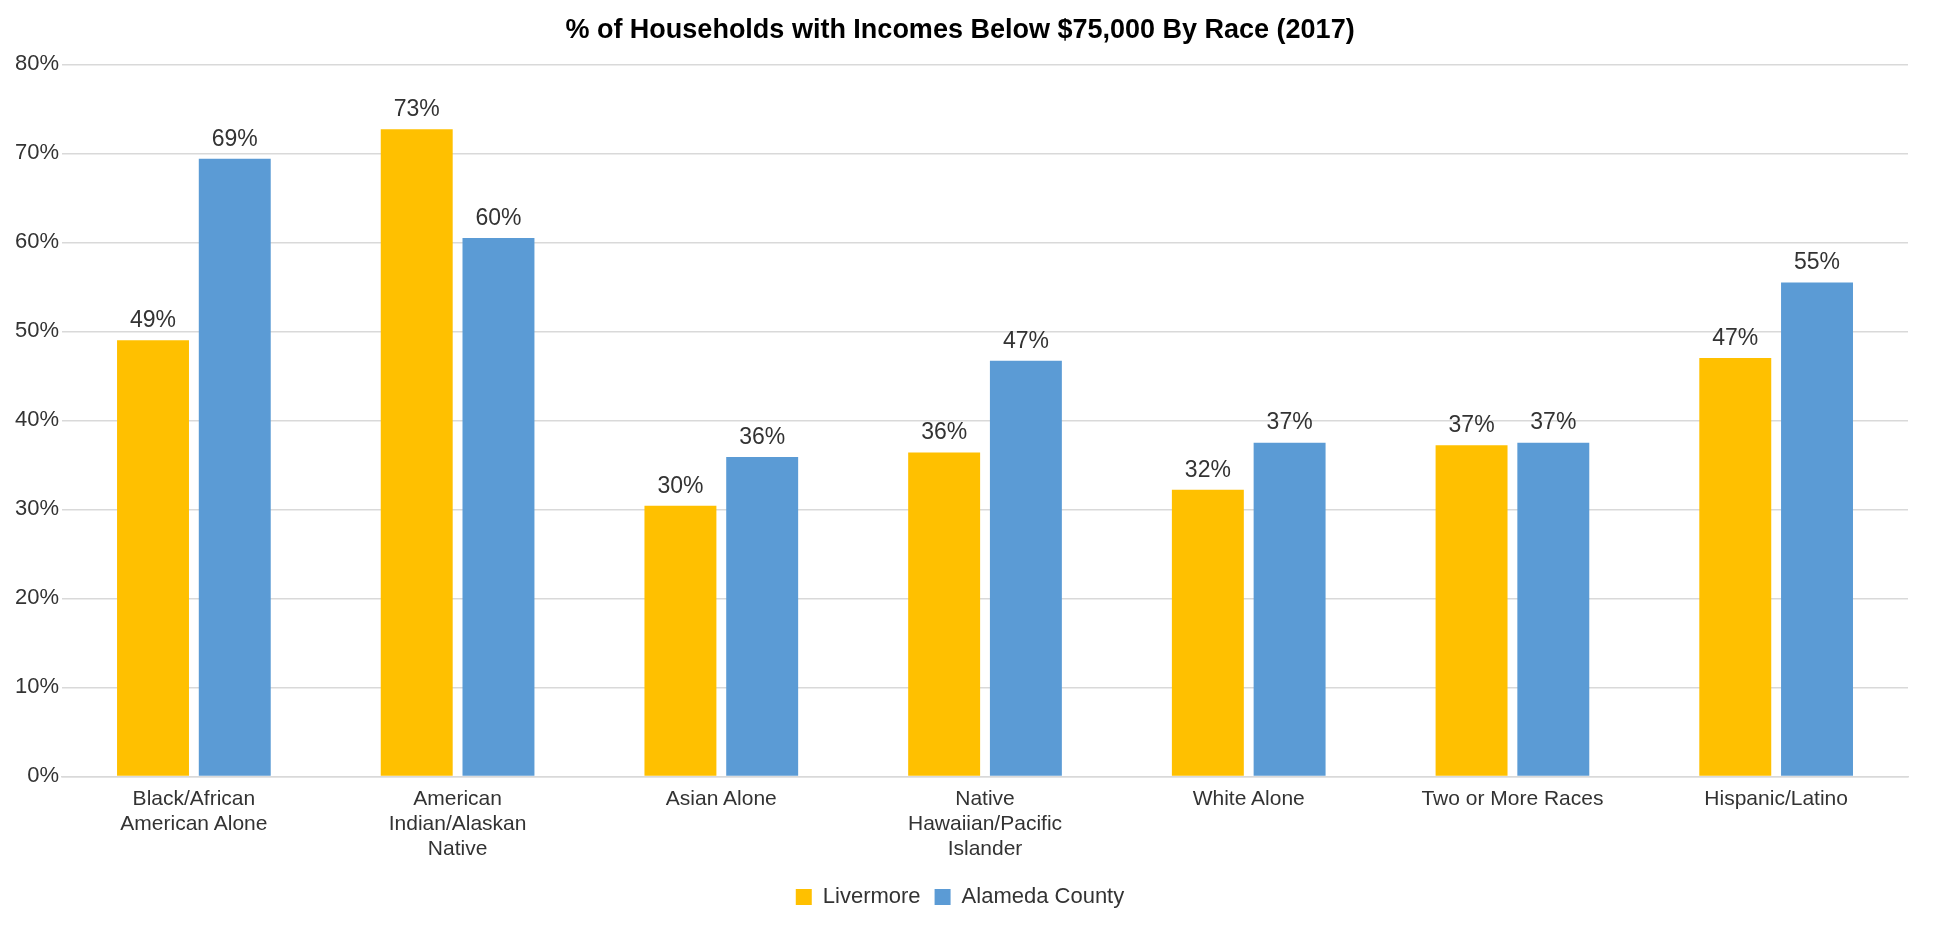  Describe the element at coordinates (43, 775) in the screenshot. I see `y-tick-label: 0%` at that location.